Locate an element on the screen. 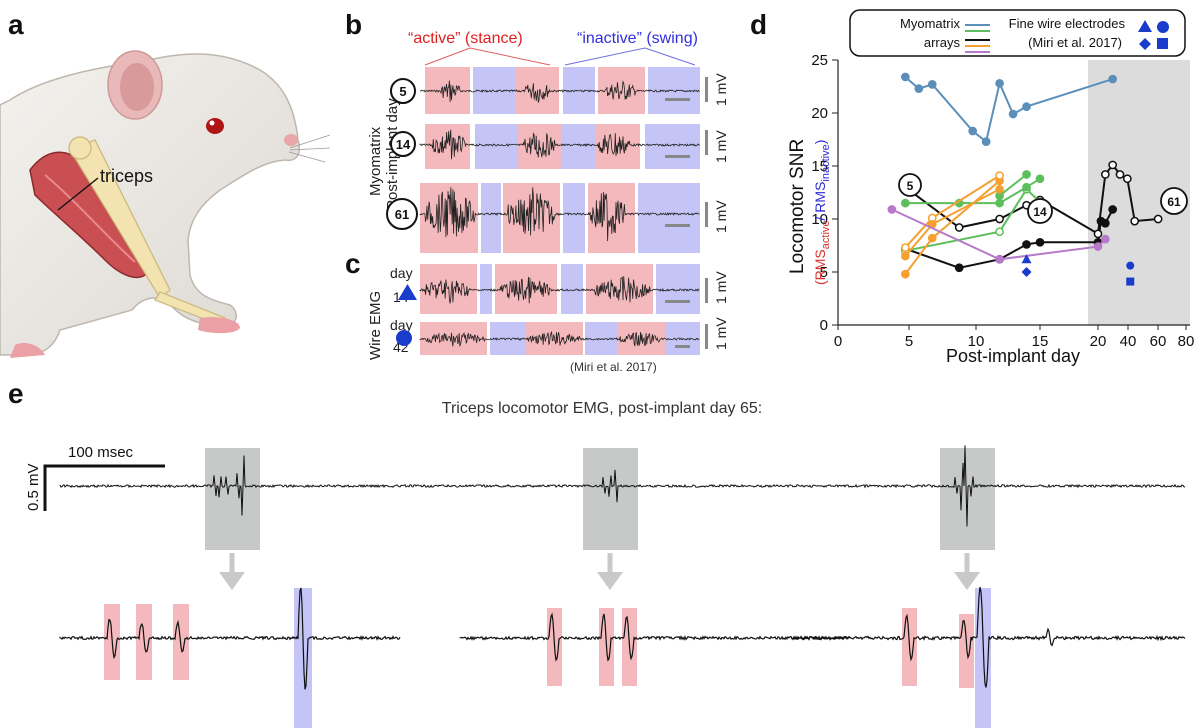  x-tick-label: 5 is located at coordinates (909, 341).